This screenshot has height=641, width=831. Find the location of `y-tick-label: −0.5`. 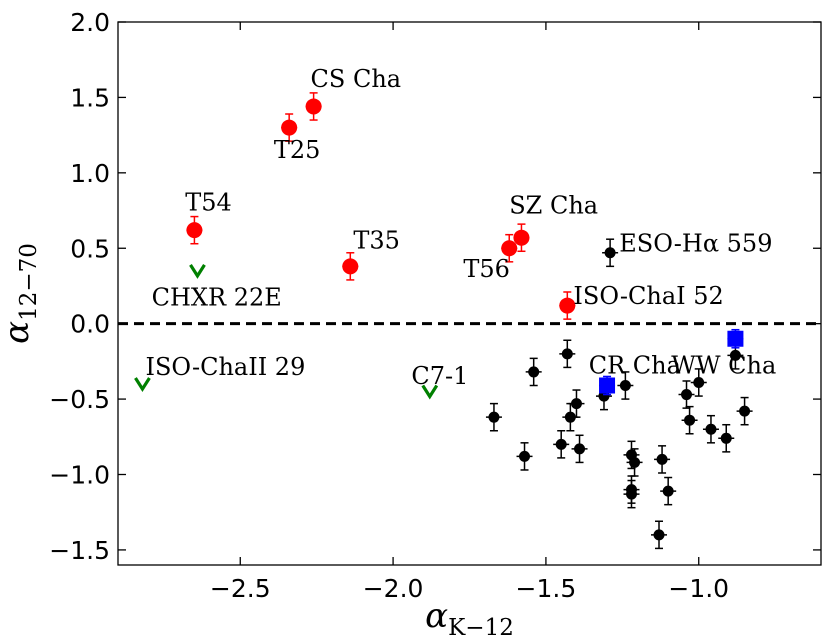

y-tick-label: −0.5 is located at coordinates (79, 399).